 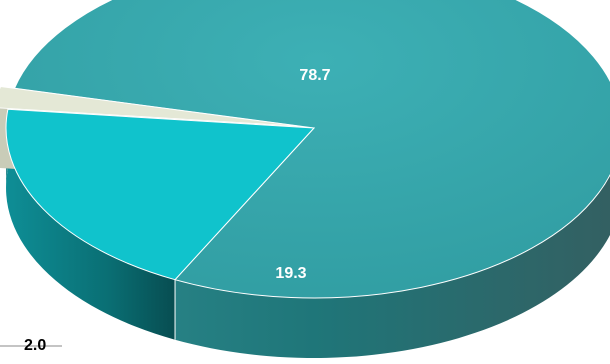 What do you see at coordinates (290, 273) in the screenshot?
I see `data-label-19-3: 19.3` at bounding box center [290, 273].